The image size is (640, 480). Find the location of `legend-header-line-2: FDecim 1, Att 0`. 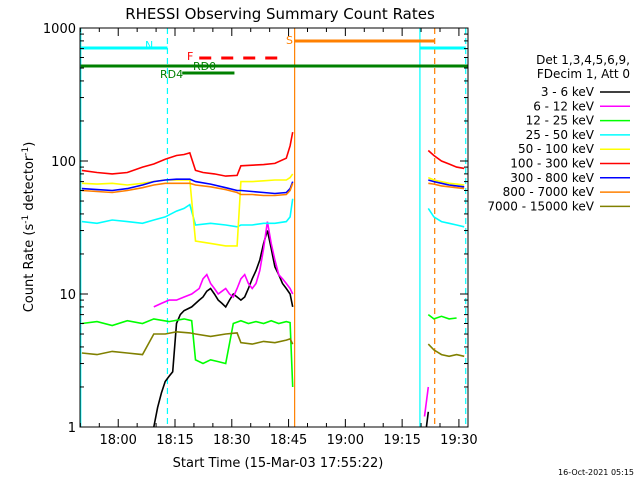

legend-header-line-2: FDecim 1, Att 0 is located at coordinates (583, 74).